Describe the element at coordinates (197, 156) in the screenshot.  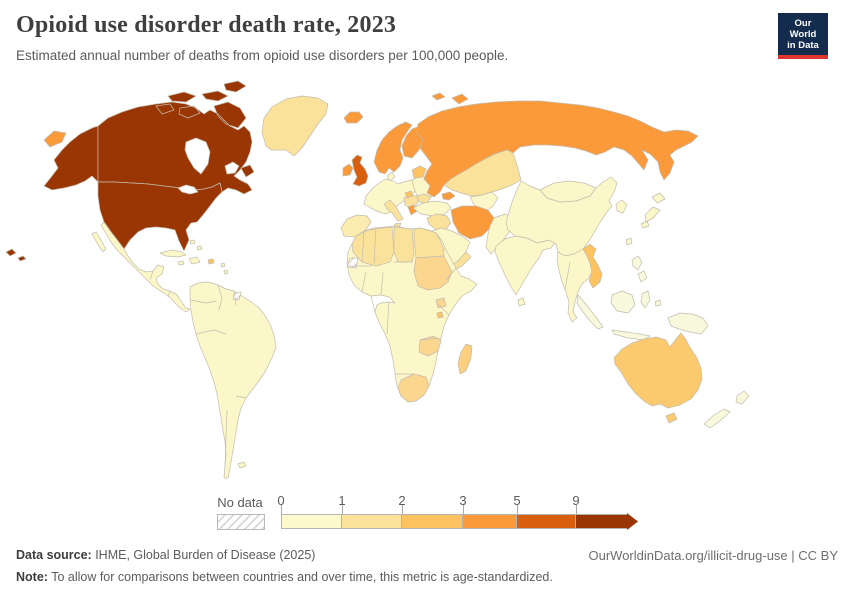
I see `hudson-bay-water` at that location.